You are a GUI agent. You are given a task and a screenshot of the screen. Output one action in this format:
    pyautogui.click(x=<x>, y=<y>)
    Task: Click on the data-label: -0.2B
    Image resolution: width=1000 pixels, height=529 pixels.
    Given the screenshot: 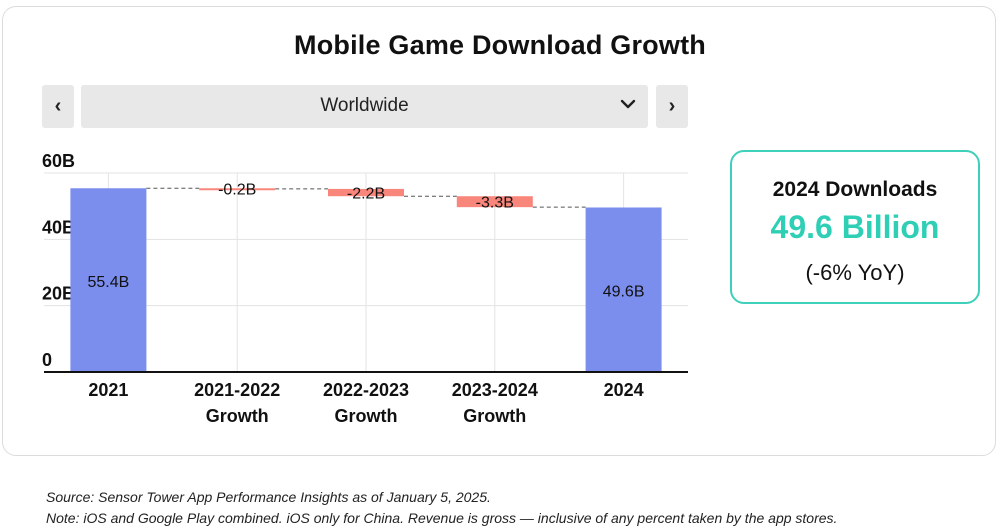 What is the action you would take?
    pyautogui.click(x=237, y=190)
    